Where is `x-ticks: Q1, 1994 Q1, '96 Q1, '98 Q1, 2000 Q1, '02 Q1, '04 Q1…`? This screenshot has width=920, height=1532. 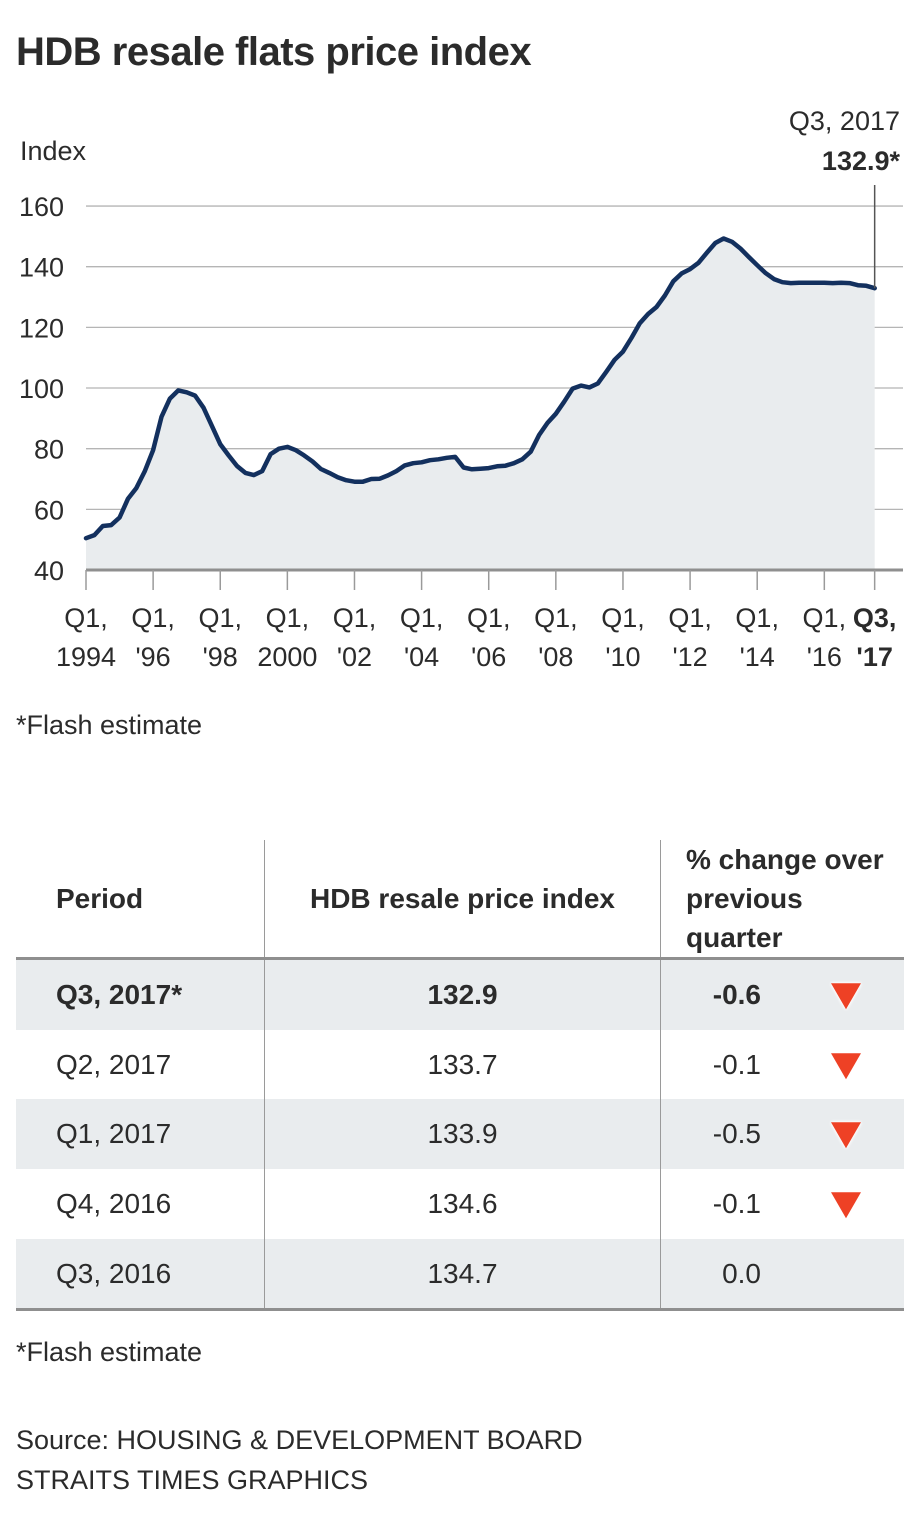
x-ticks: Q1, 1994 Q1, '96 Q1, '98 Q1, 2000 Q1, '02 Q1, '04 Q1… is located at coordinates (476, 621).